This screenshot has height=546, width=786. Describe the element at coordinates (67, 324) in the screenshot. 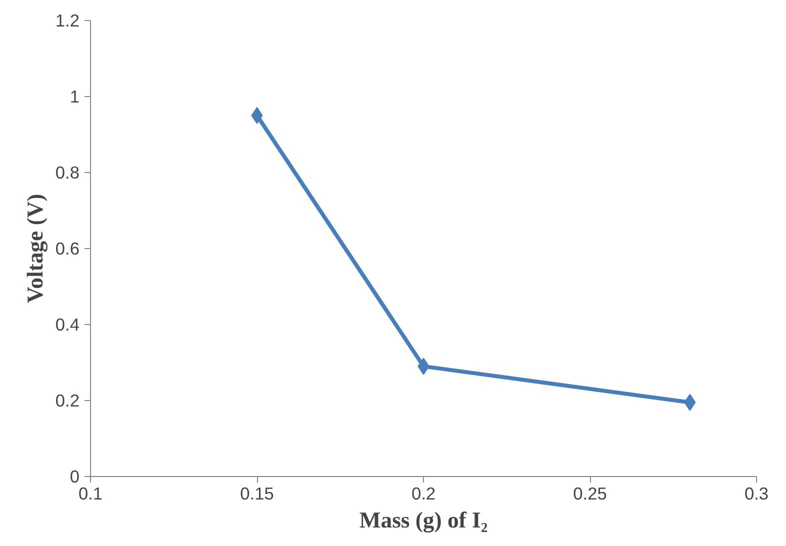

I see `y-tick-label: 0.4` at that location.